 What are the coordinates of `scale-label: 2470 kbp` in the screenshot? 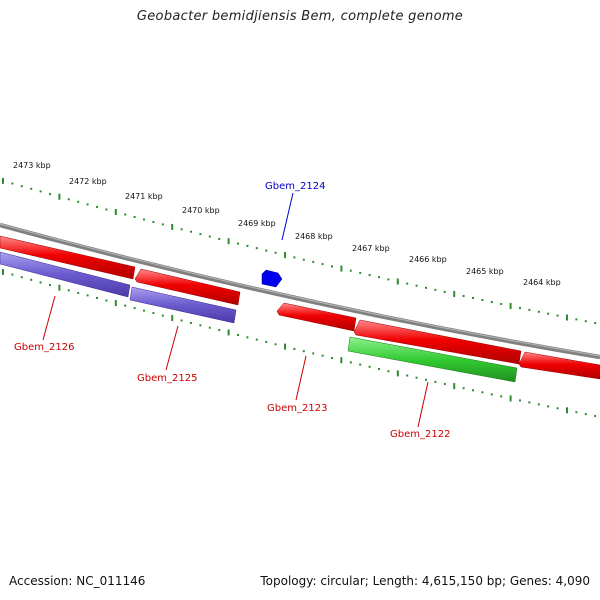 It's located at (201, 210).